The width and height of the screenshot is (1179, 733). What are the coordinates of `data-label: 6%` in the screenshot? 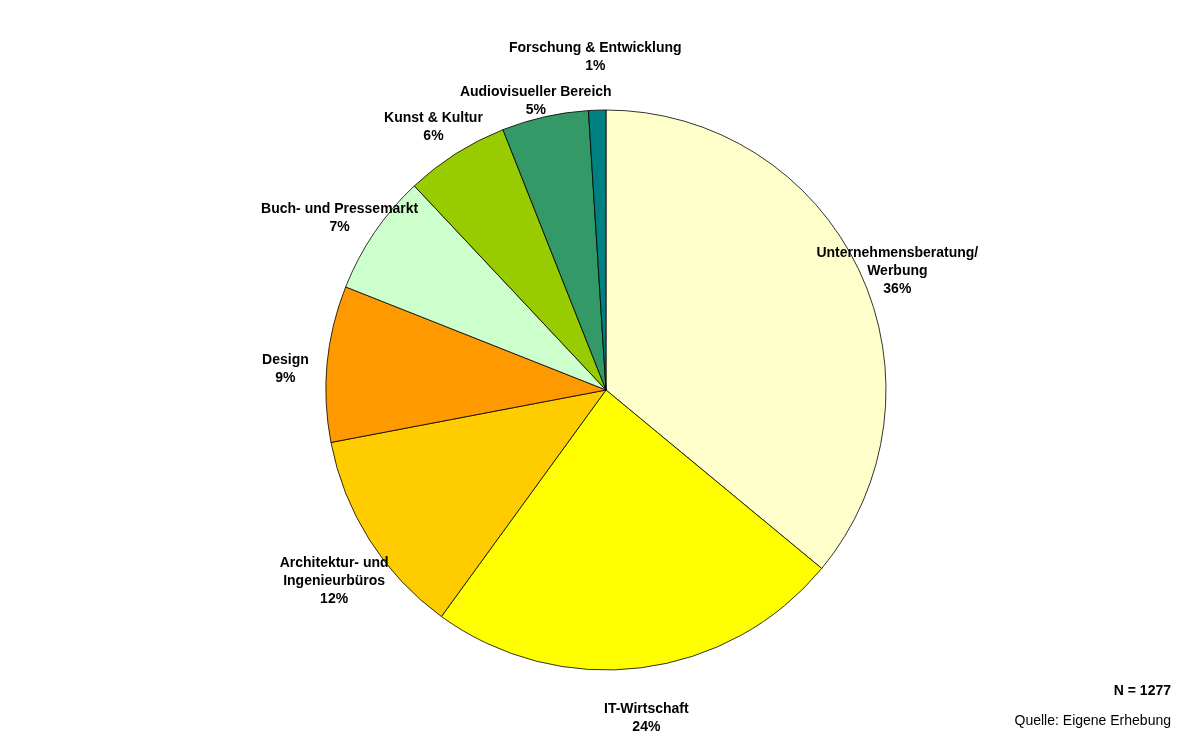 It's located at (434, 135).